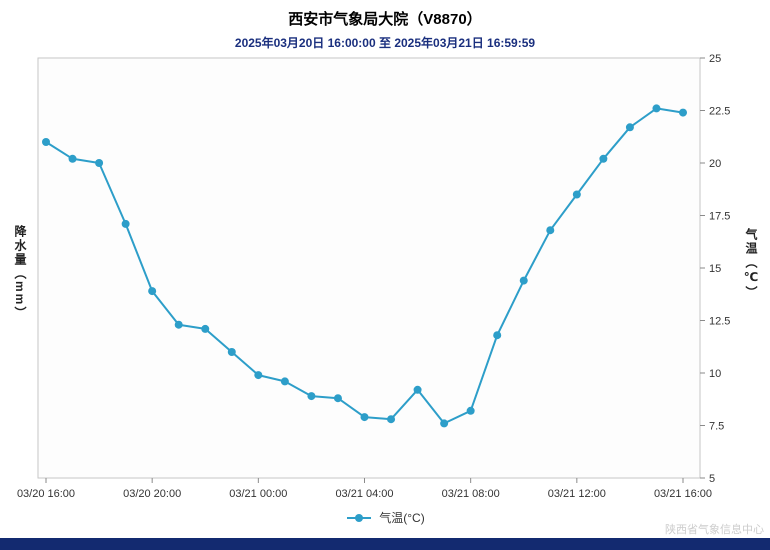 Image resolution: width=770 pixels, height=550 pixels. I want to click on legend-marker-dot, so click(359, 517).